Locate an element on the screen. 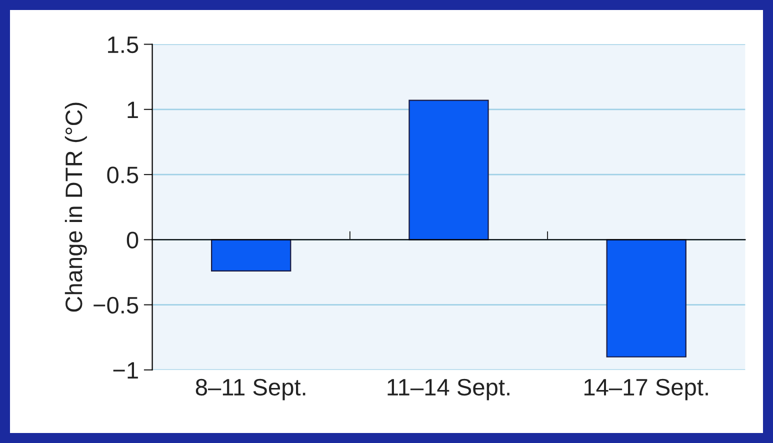  x-tick-label: 14–17 Sept. is located at coordinates (646, 389).